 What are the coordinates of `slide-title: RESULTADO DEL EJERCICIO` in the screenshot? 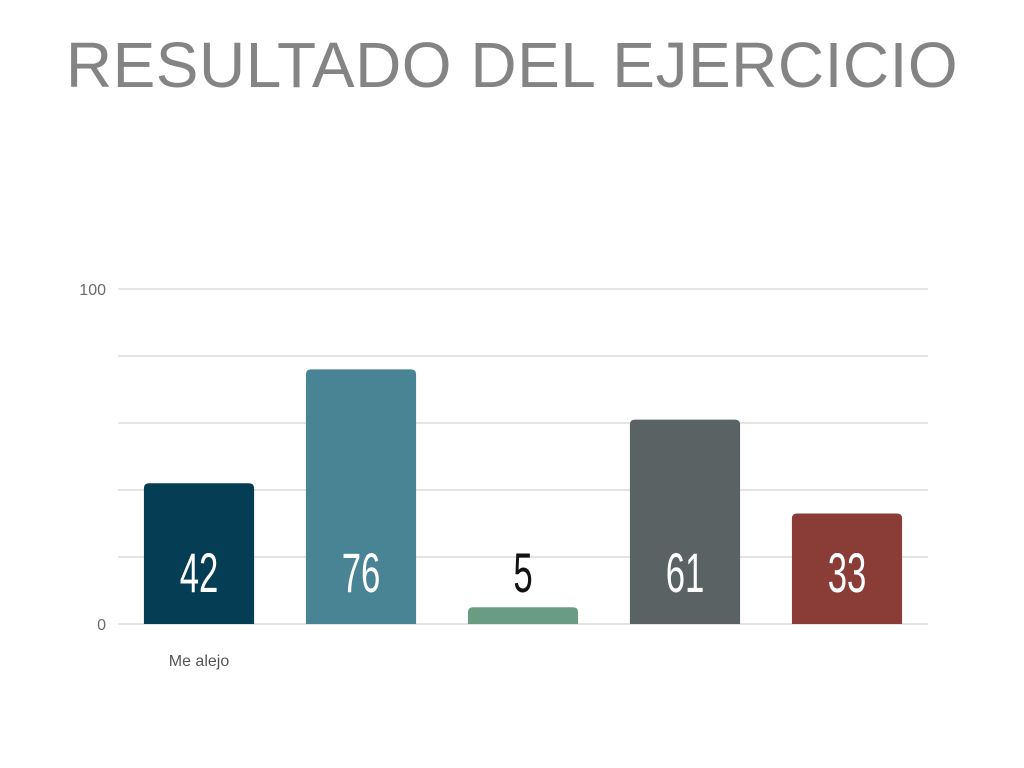 It's located at (512, 65).